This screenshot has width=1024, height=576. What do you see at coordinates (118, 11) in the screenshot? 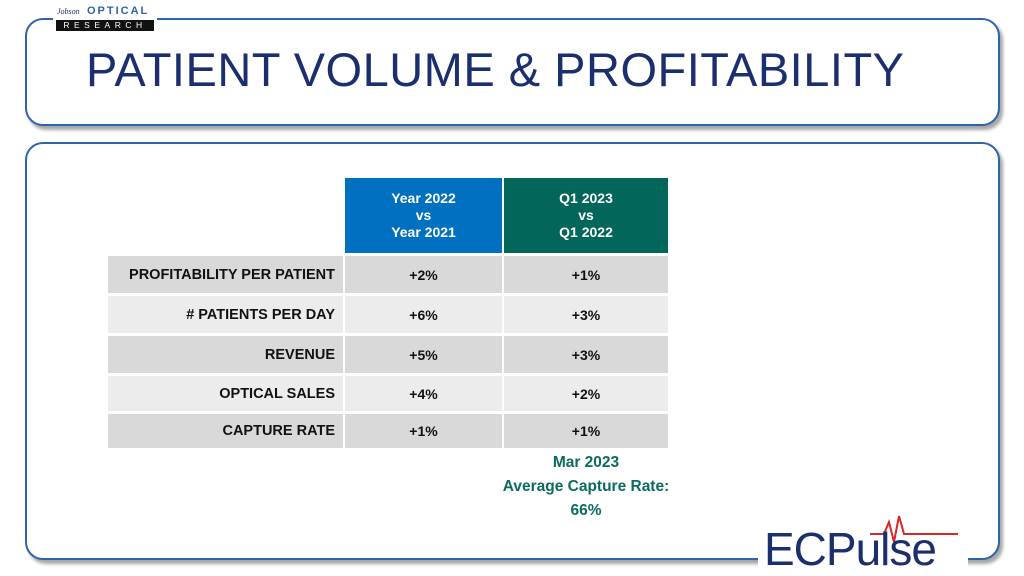
I see `logo-line1: OPTICAL` at bounding box center [118, 11].